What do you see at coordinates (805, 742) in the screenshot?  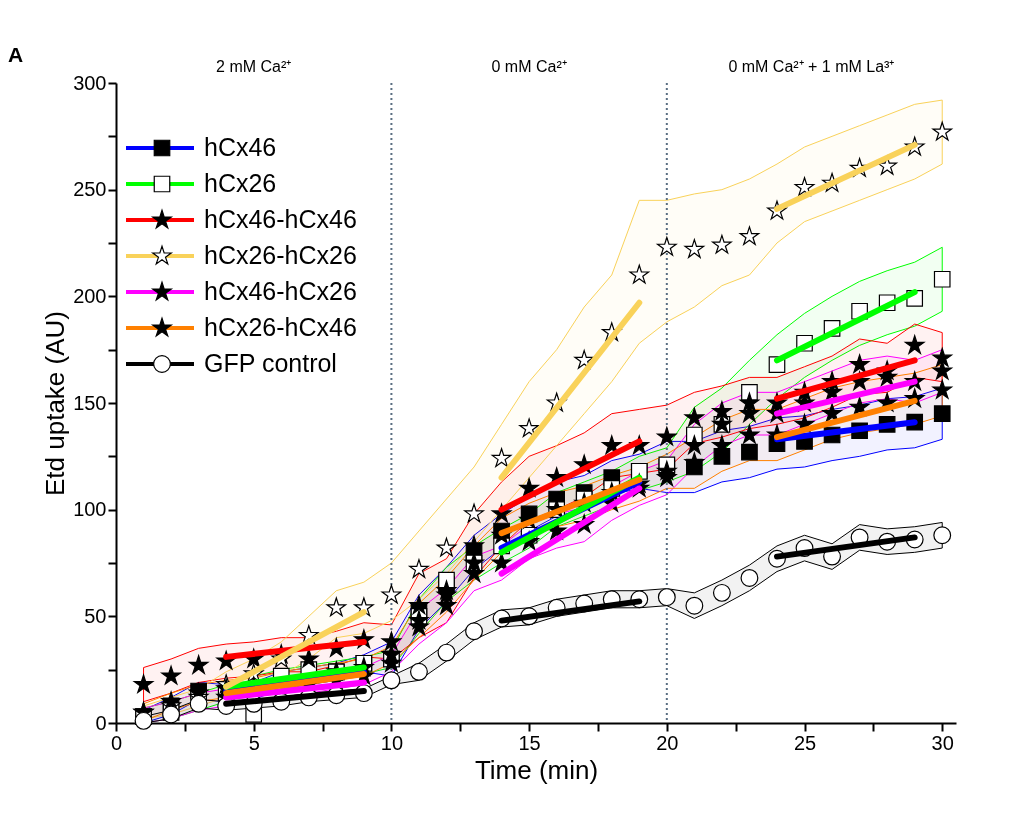 I see `x-tick-label: 25` at bounding box center [805, 742].